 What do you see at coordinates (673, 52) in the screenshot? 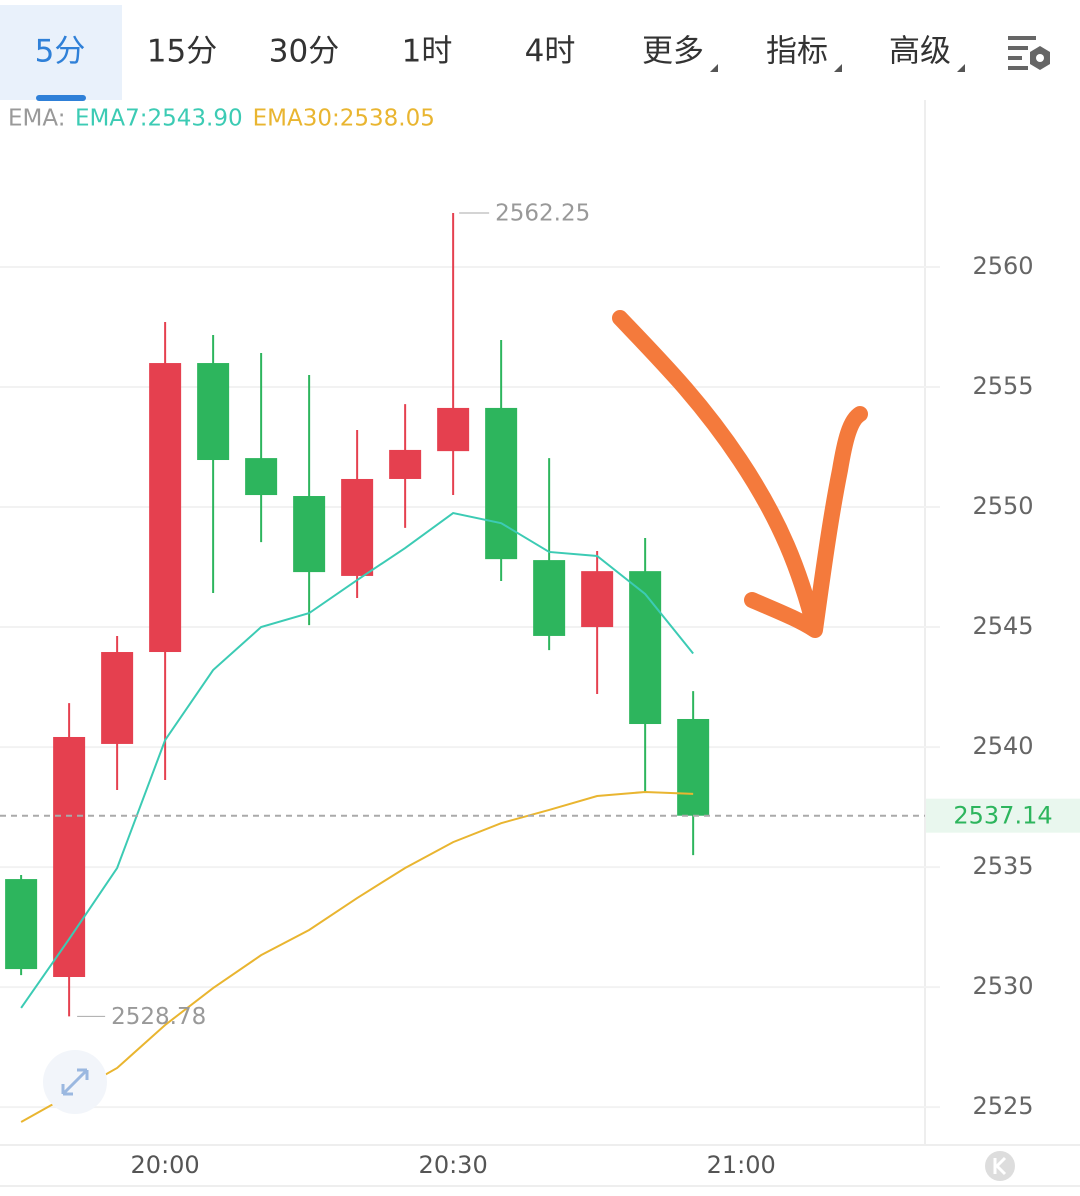
I see `tab: 更多` at bounding box center [673, 52].